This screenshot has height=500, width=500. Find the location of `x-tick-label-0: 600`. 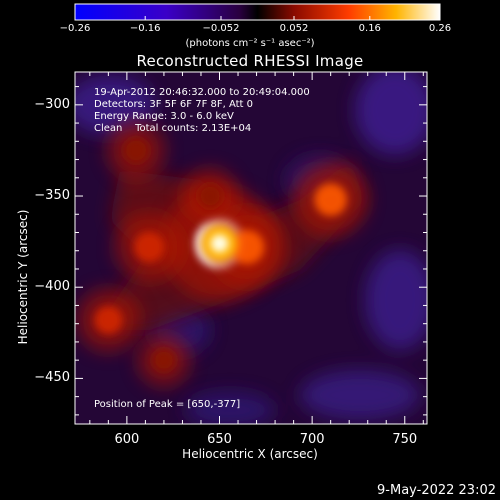

x-tick-label-0: 600 is located at coordinates (127, 439).